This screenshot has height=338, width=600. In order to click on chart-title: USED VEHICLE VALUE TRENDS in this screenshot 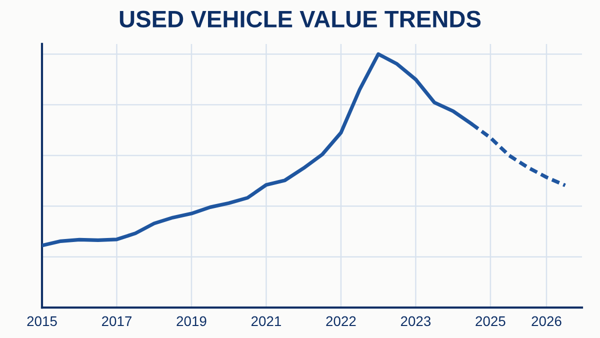, I will do `click(300, 19)`.